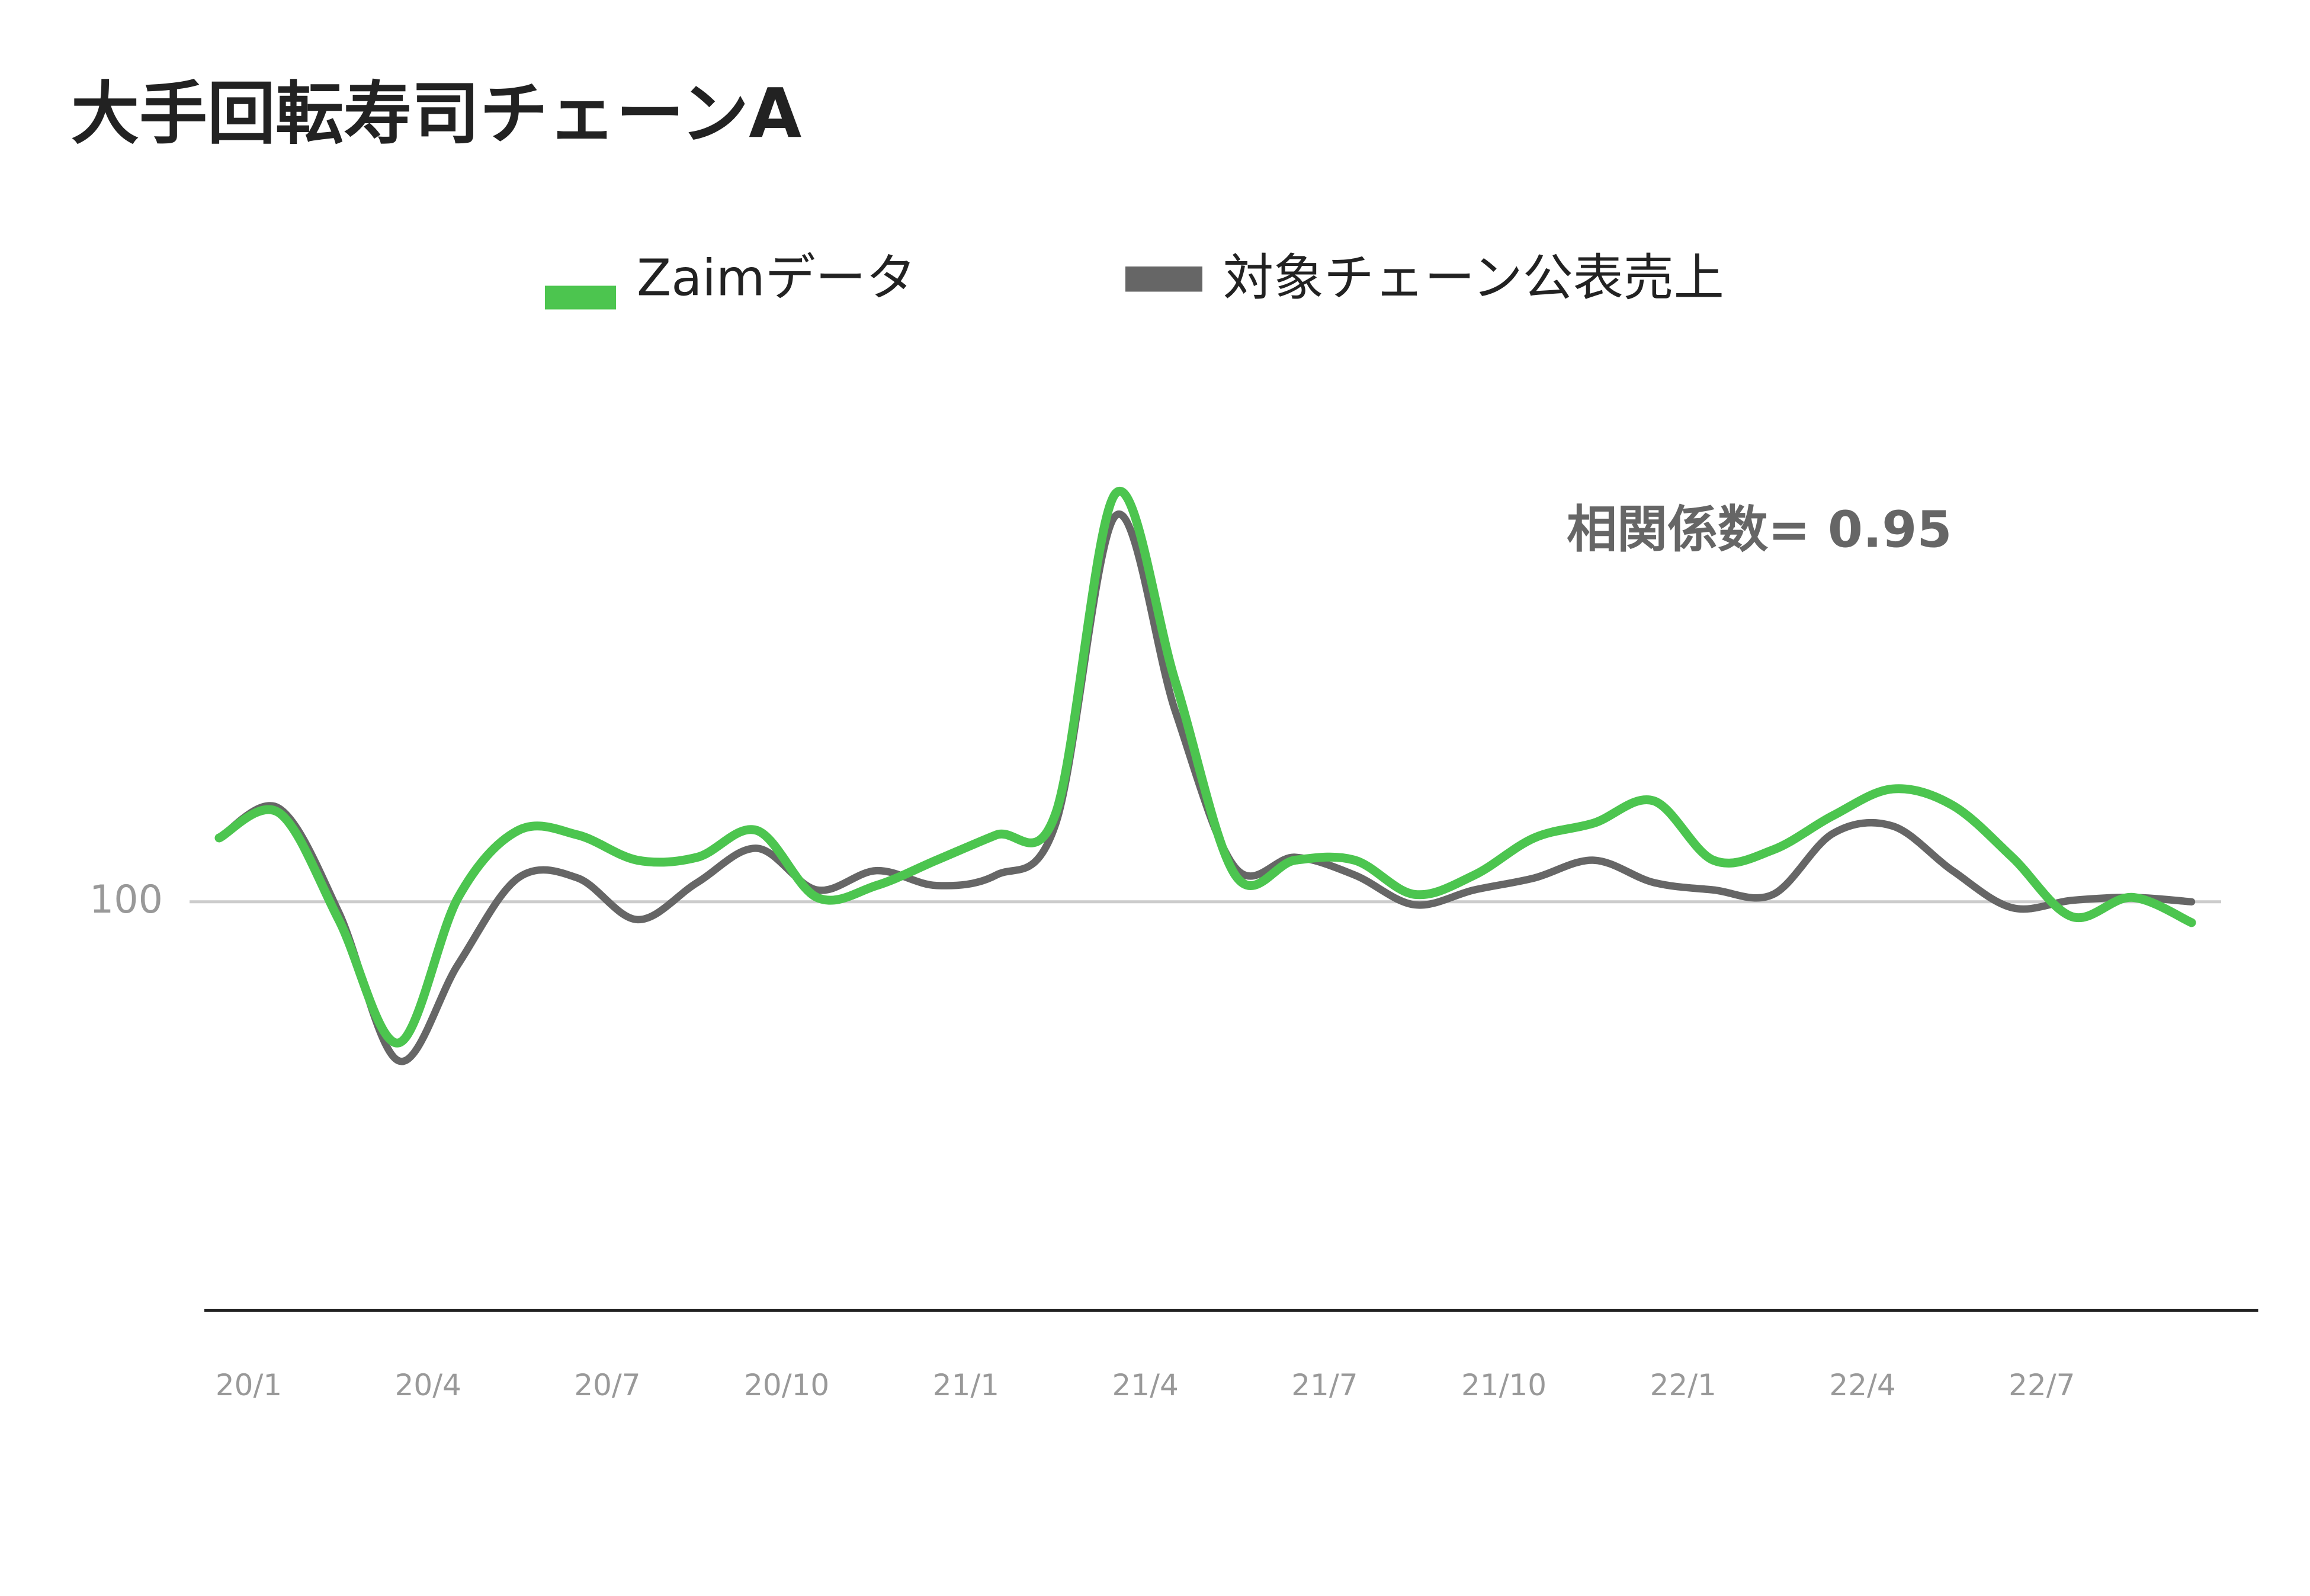 This screenshot has width=2310, height=1596. Describe the element at coordinates (776, 278) in the screenshot. I see `legend-label: Zaimデータ` at that location.